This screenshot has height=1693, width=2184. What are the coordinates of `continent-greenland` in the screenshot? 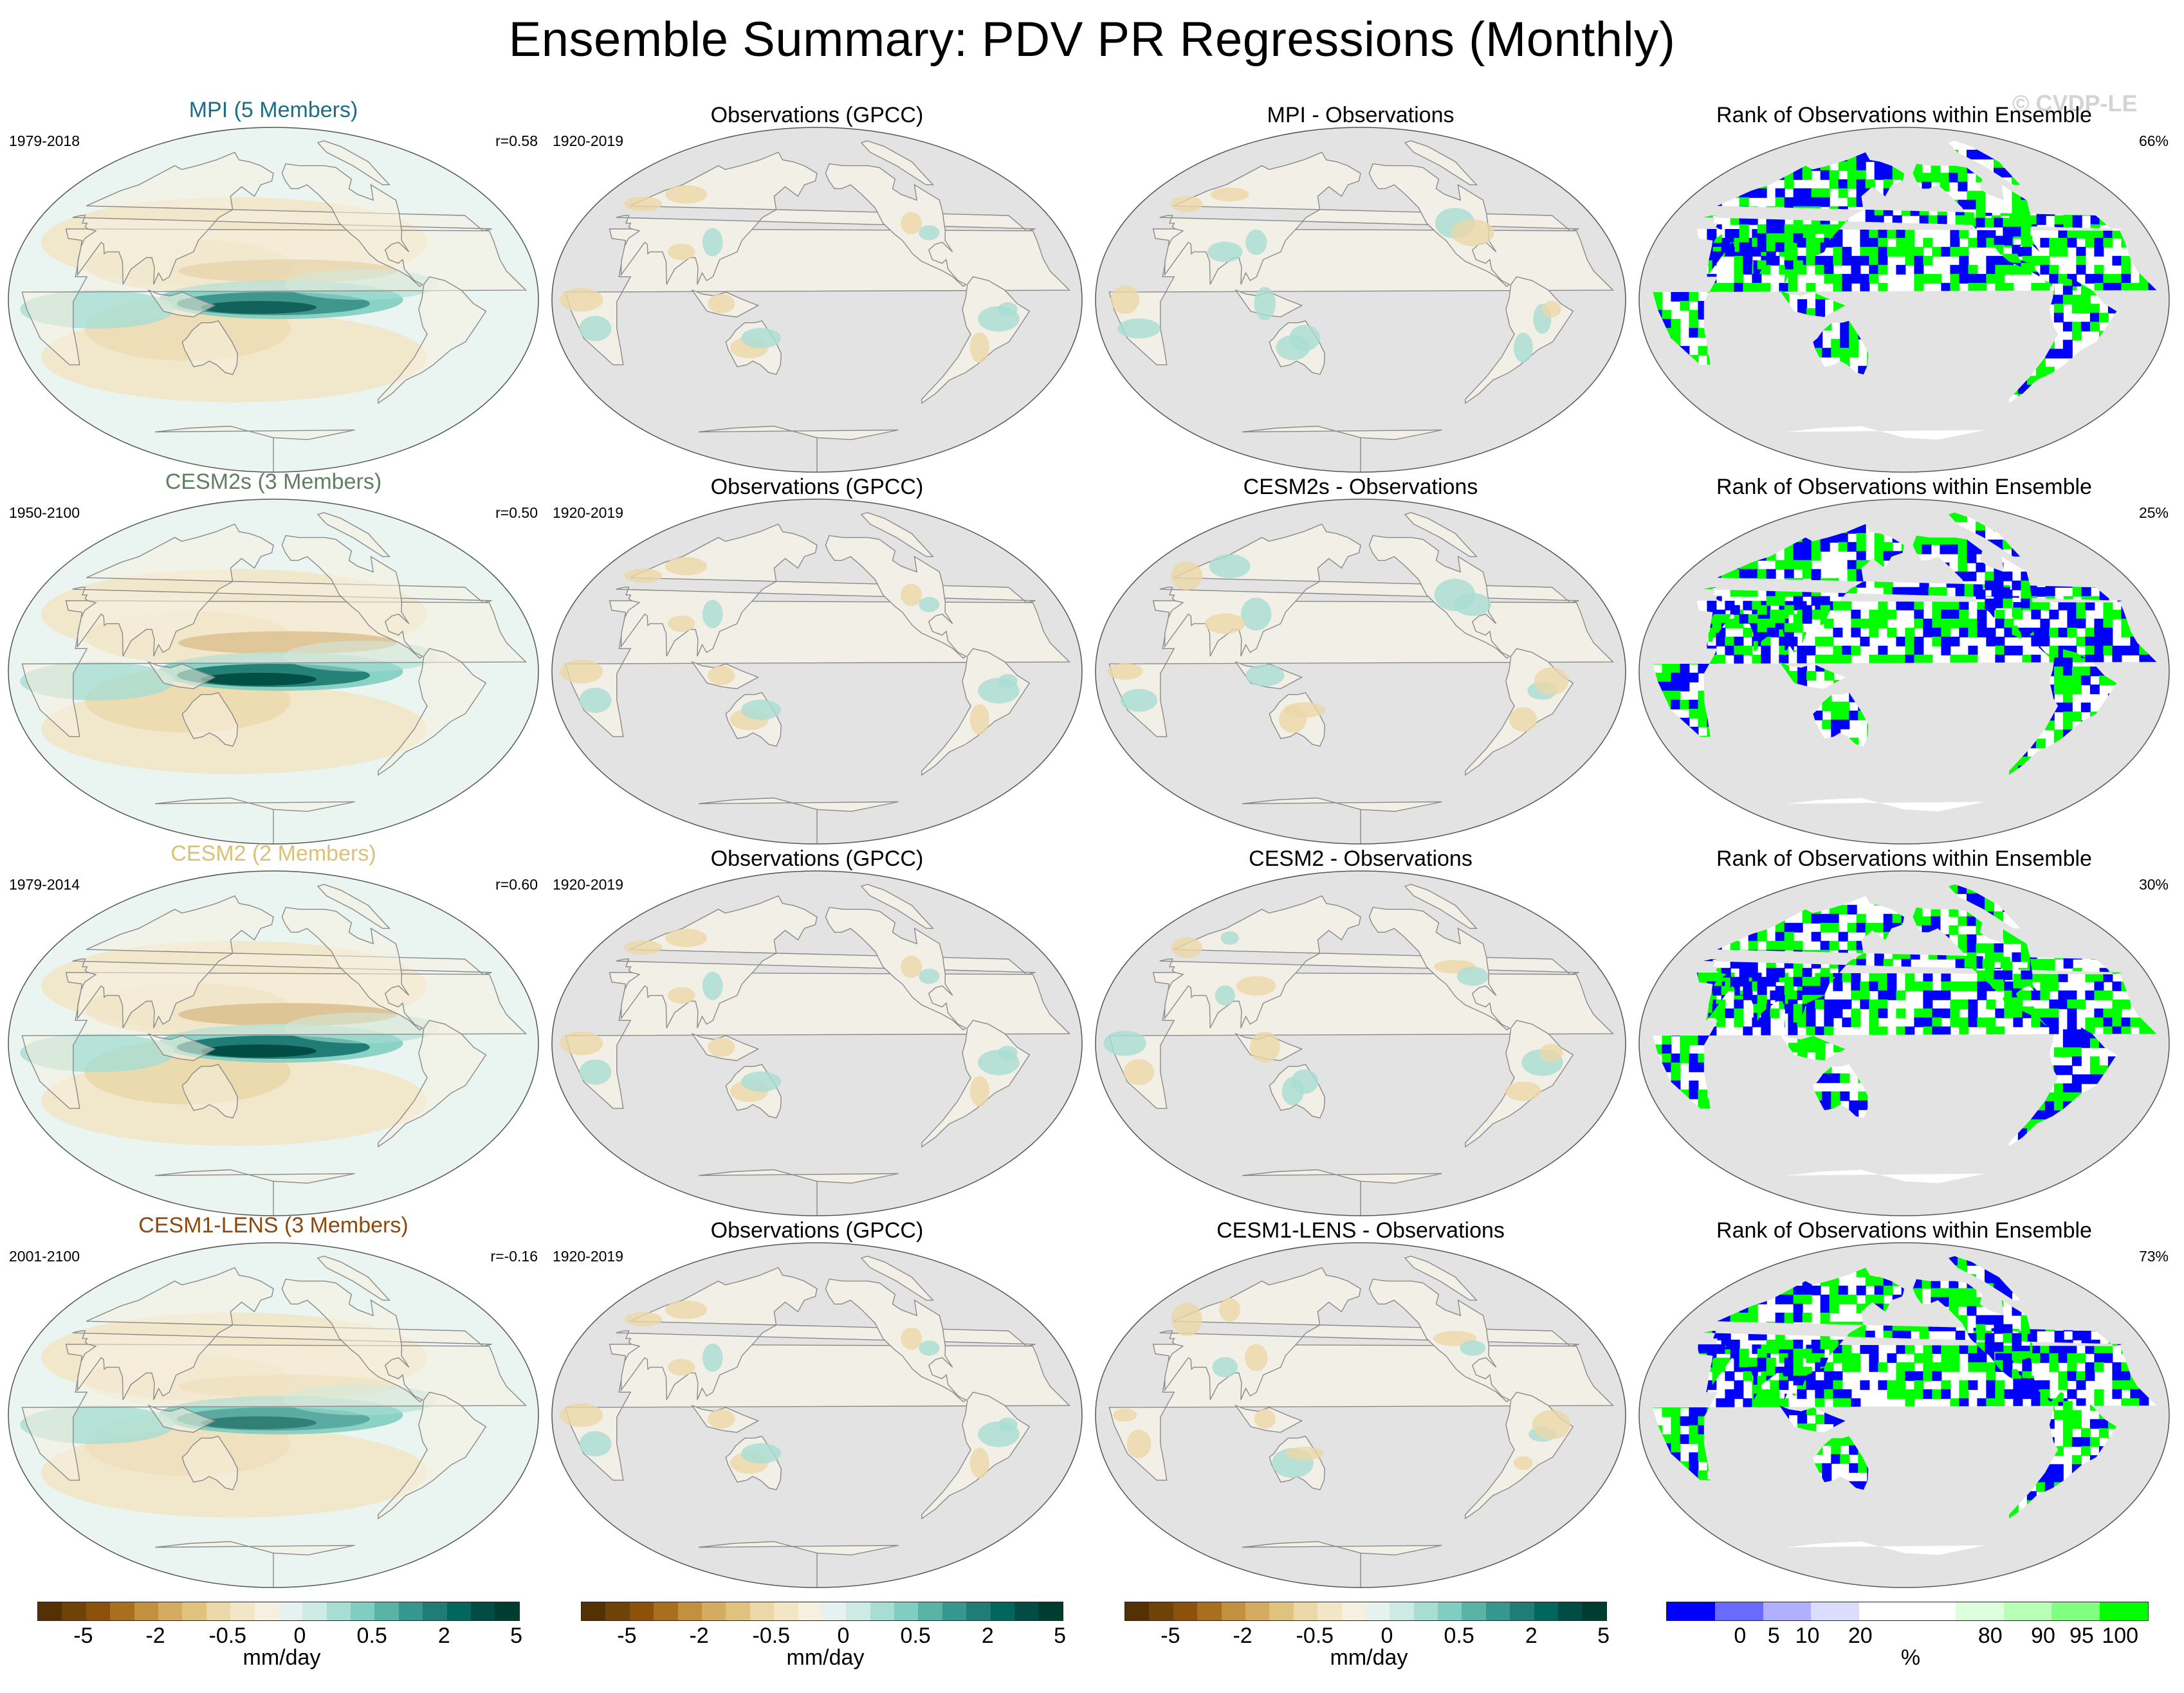 It's located at (354, 1278).